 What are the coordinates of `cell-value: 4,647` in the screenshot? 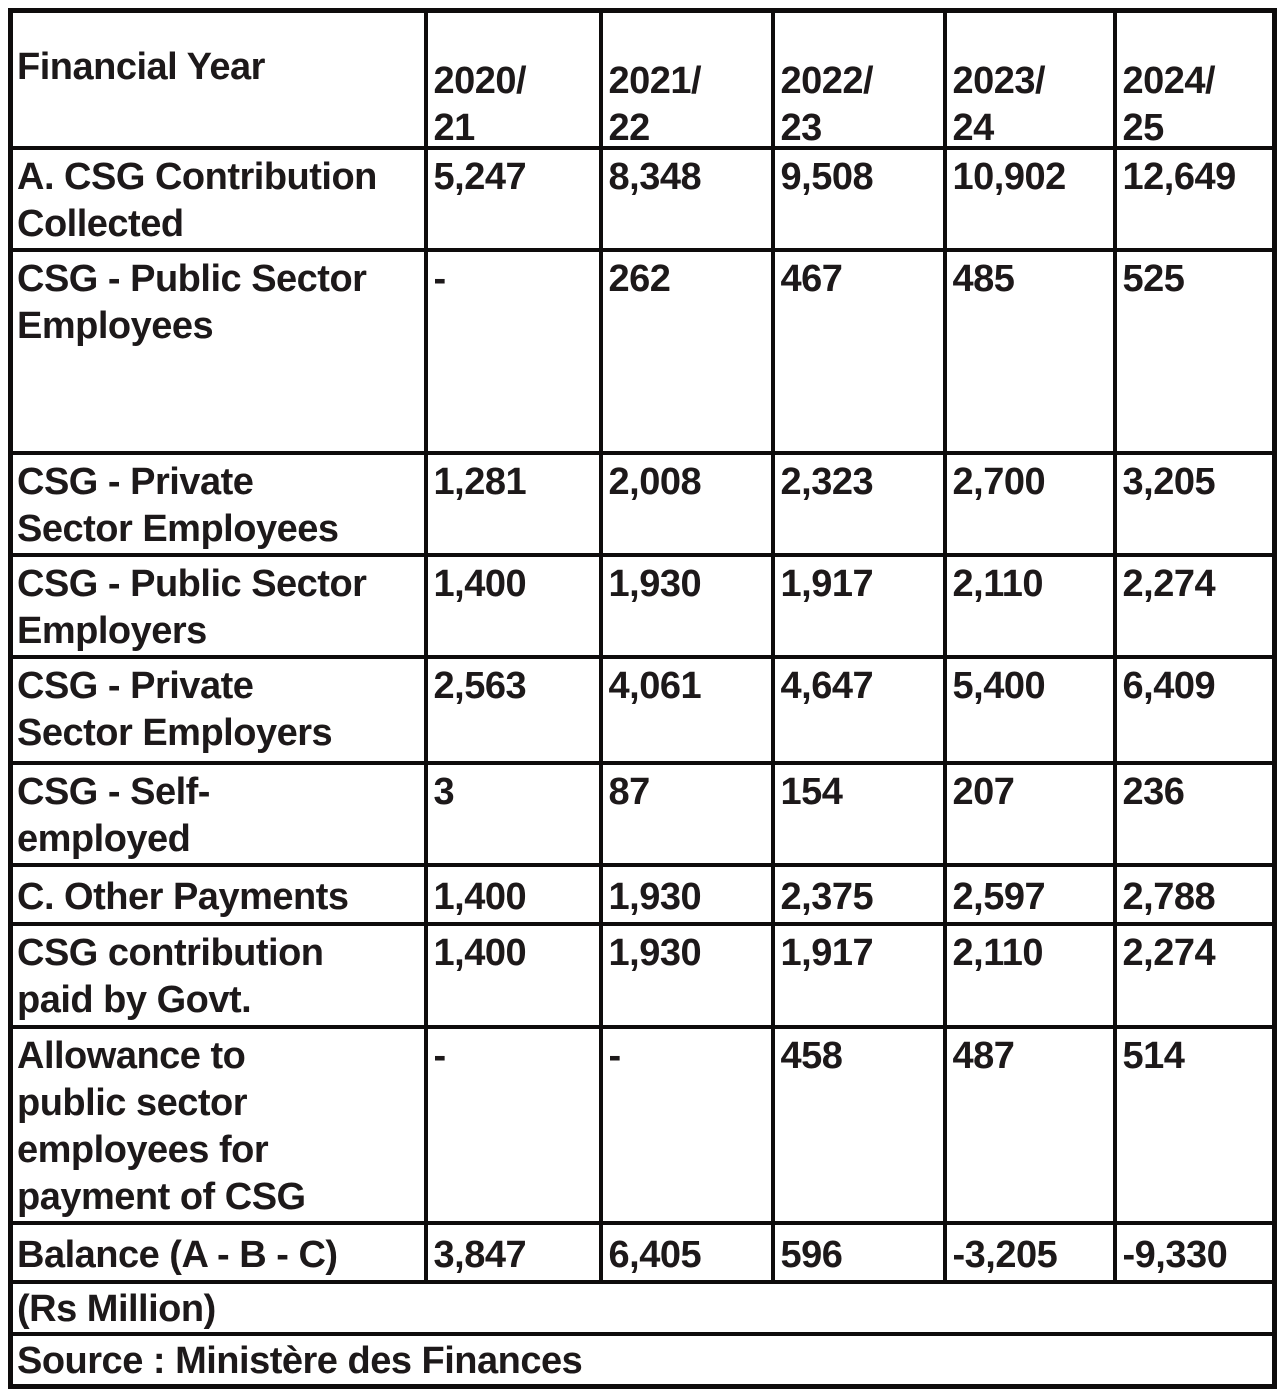 It's located at (858, 709).